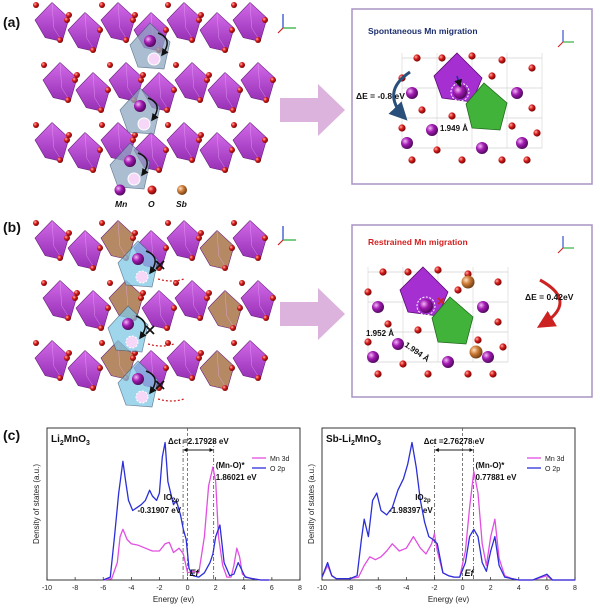  Describe the element at coordinates (470, 573) in the screenshot. I see `fermi-label: Ef` at that location.